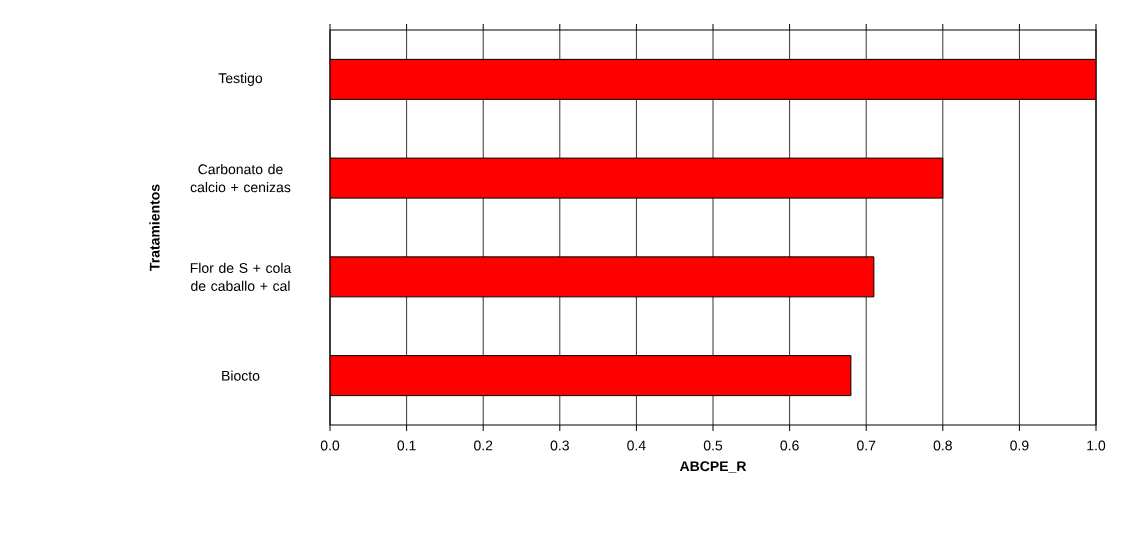 The height and width of the screenshot is (547, 1123). I want to click on y-tick-label: Carbonato de calcio + cenizas, so click(240, 178).